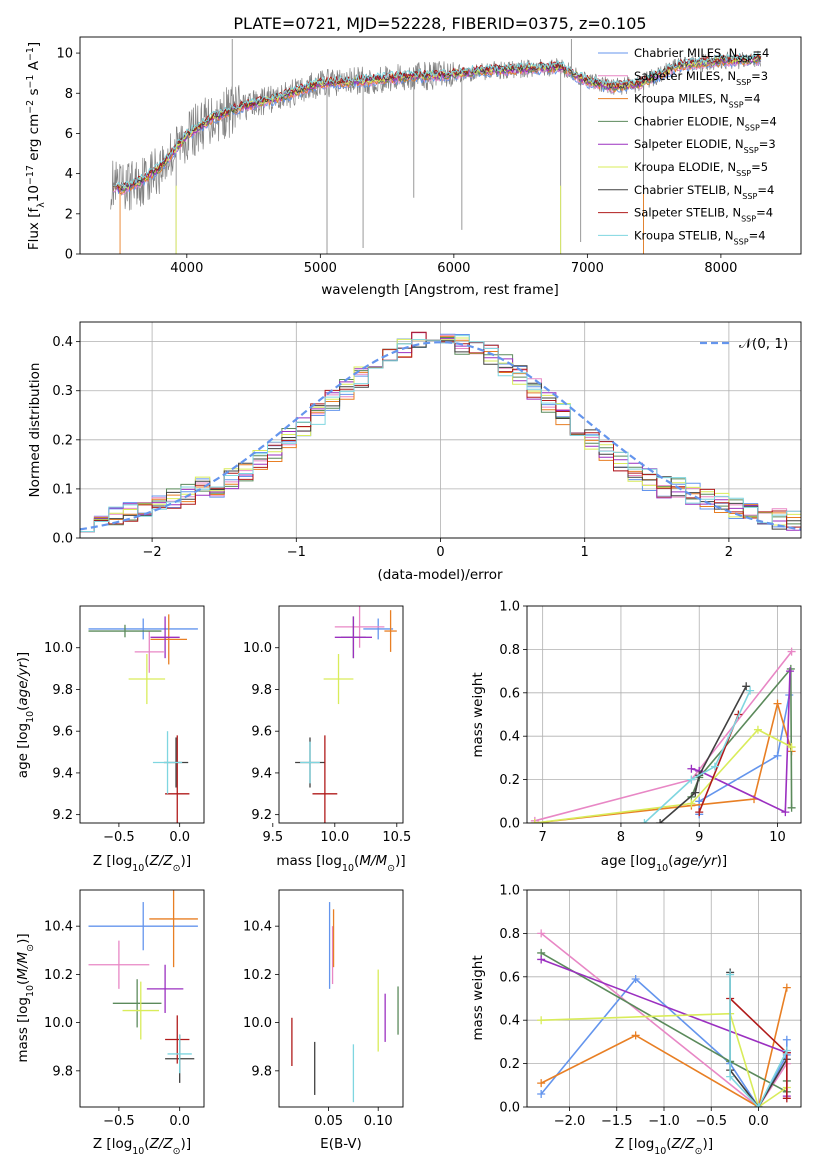 Image resolution: width=819 pixels, height=1170 pixels. I want to click on x-tick-label: −2.0, so click(570, 1121).